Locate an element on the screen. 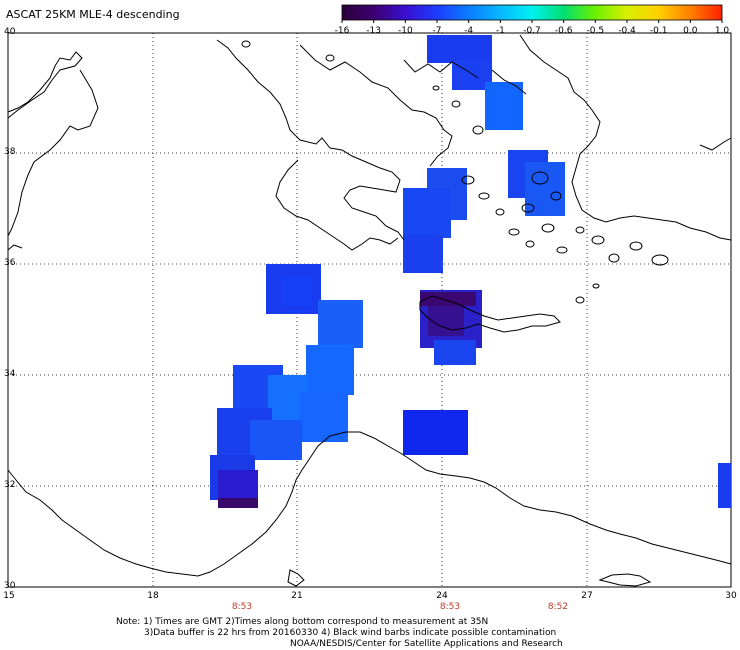  colorbar-tick-label: 0.0 is located at coordinates (690, 31).